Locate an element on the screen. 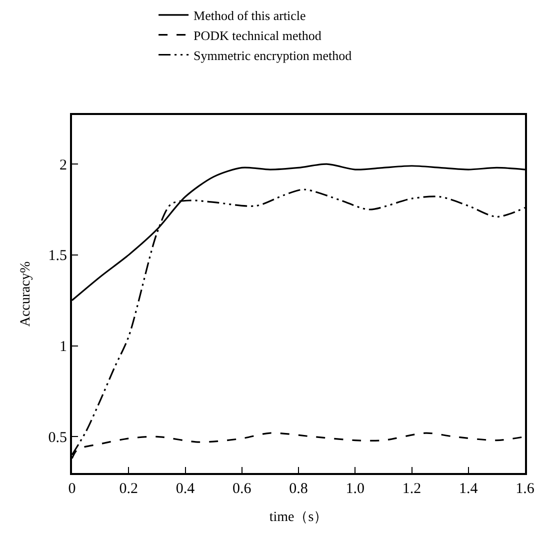 This screenshot has height=533, width=547. y-tick-label: 2 is located at coordinates (63, 165).